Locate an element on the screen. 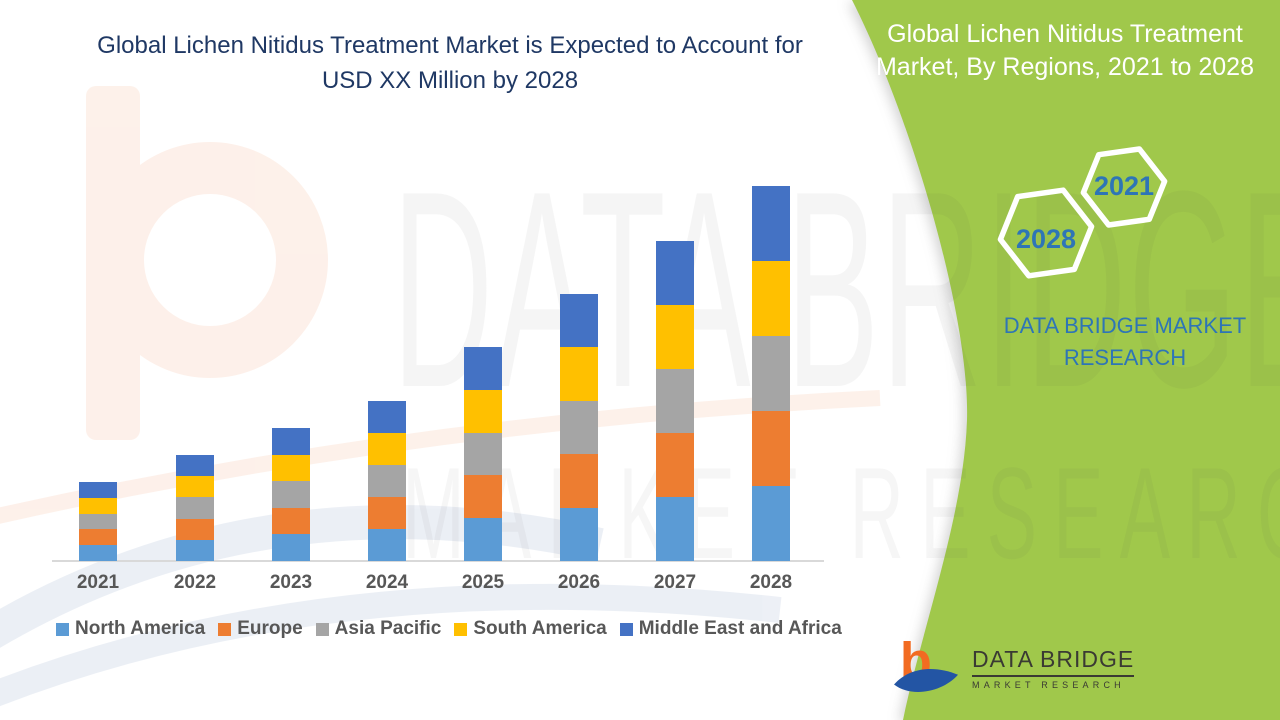 Image resolution: width=1280 pixels, height=720 pixels. bar-segment-2025-south-america is located at coordinates (483, 411).